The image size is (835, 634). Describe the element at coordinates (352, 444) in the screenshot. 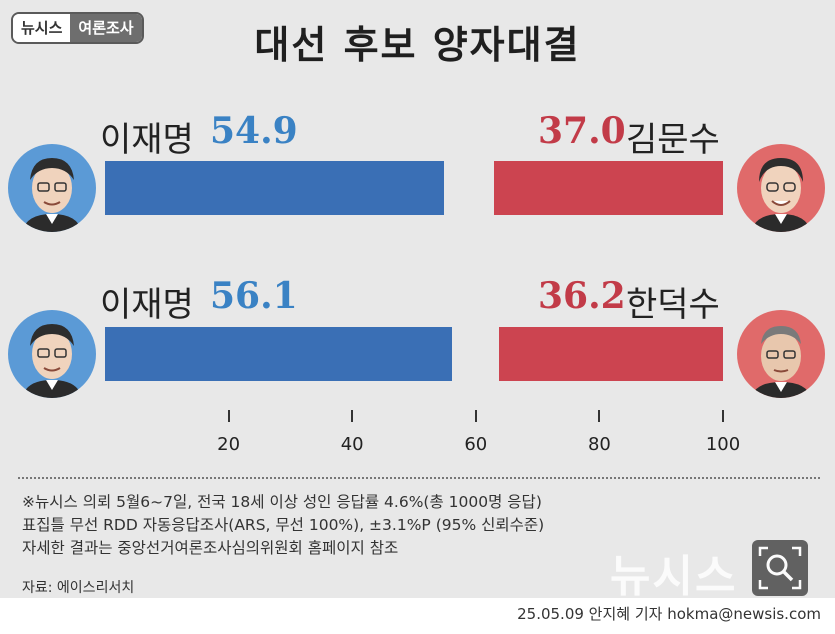

I see `x-tick-label: 40` at that location.